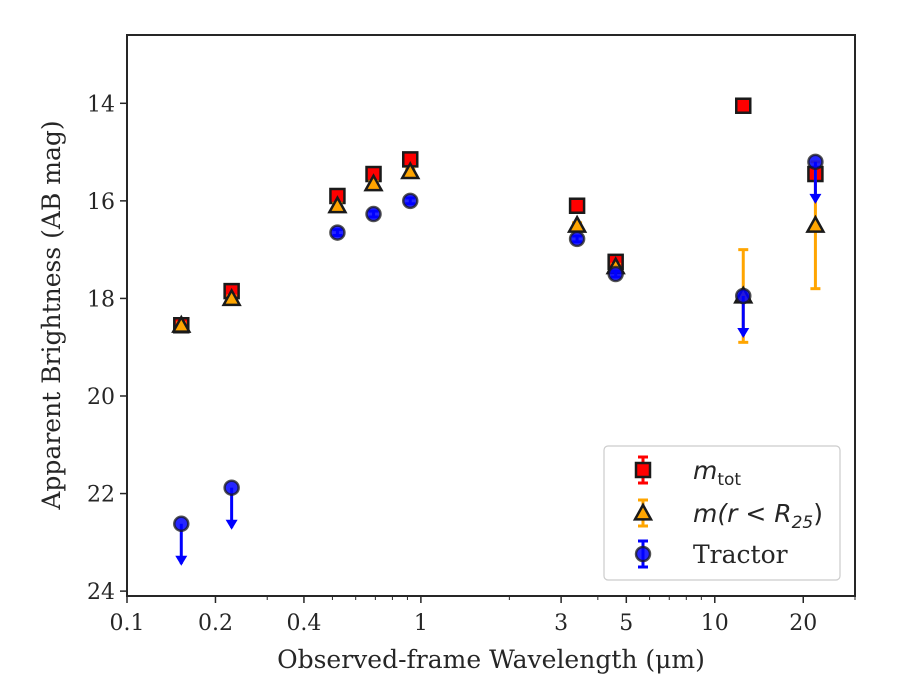  What do you see at coordinates (51, 315) in the screenshot?
I see `y-axis-title: Apparent Brightness (AB mag)` at bounding box center [51, 315].